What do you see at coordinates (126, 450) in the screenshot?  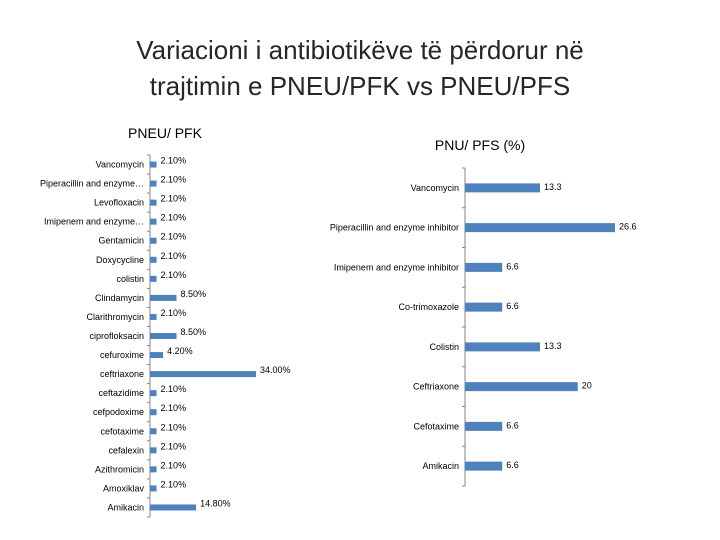 I see `category-label: cefalexin` at bounding box center [126, 450].